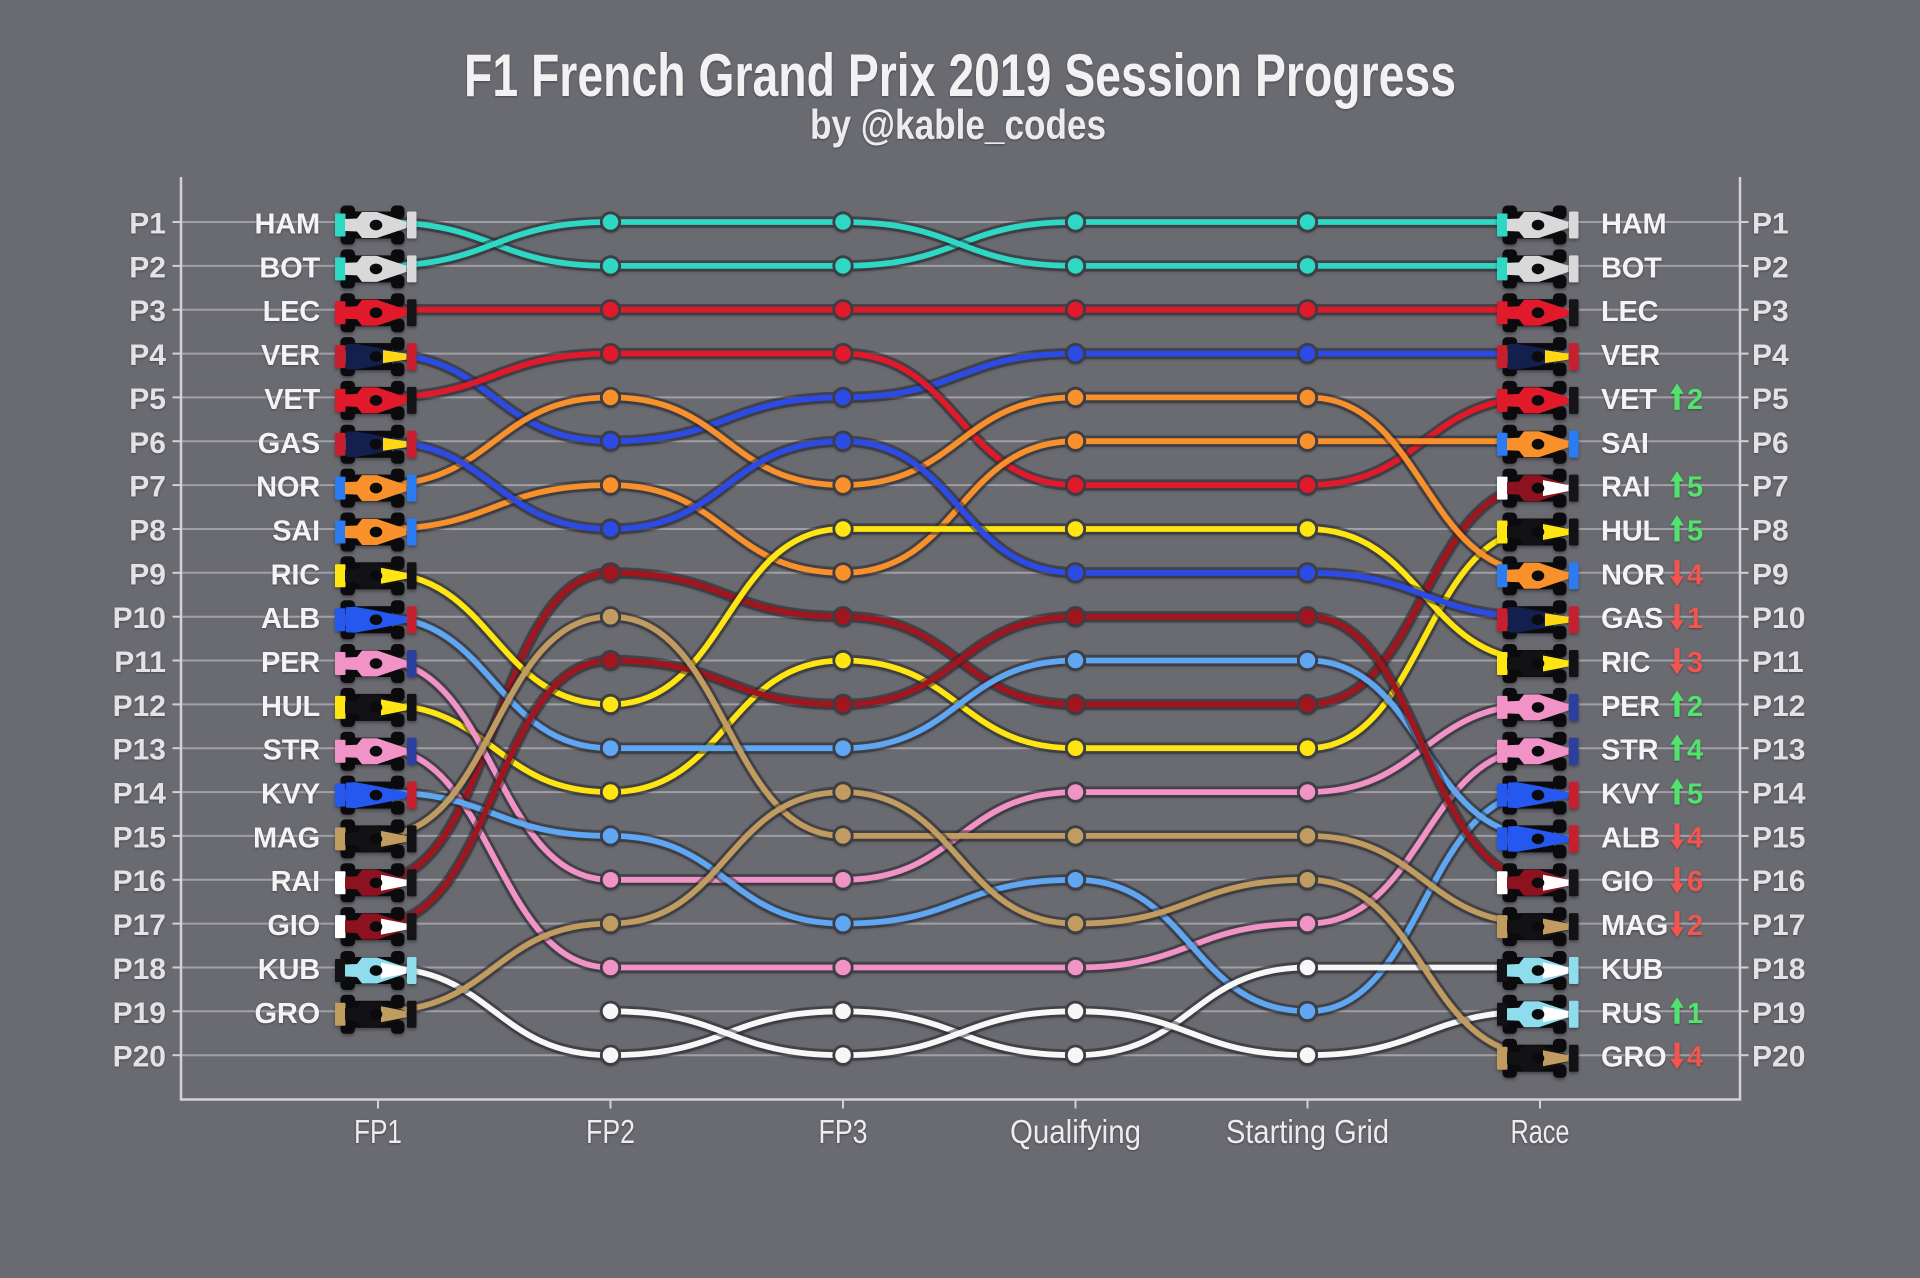 This screenshot has height=1278, width=1920. I want to click on svg-text: by @kable_codes, so click(958, 124).